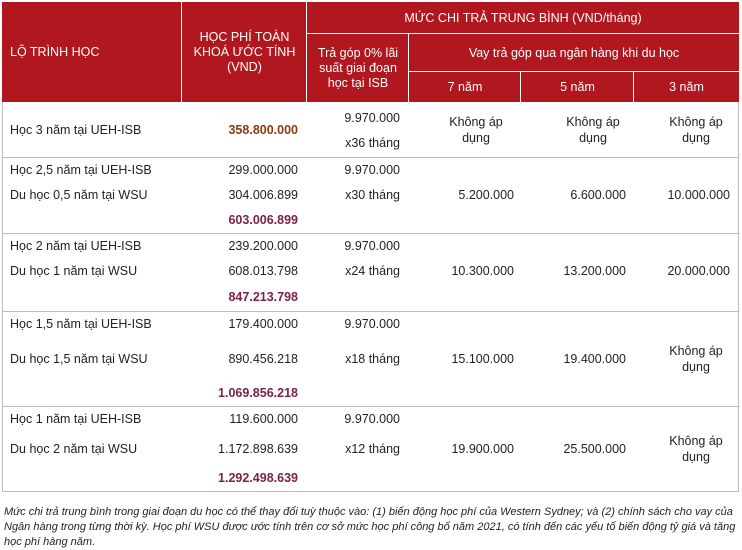  I want to click on loan-5-years: 25.500.000, so click(594, 449).